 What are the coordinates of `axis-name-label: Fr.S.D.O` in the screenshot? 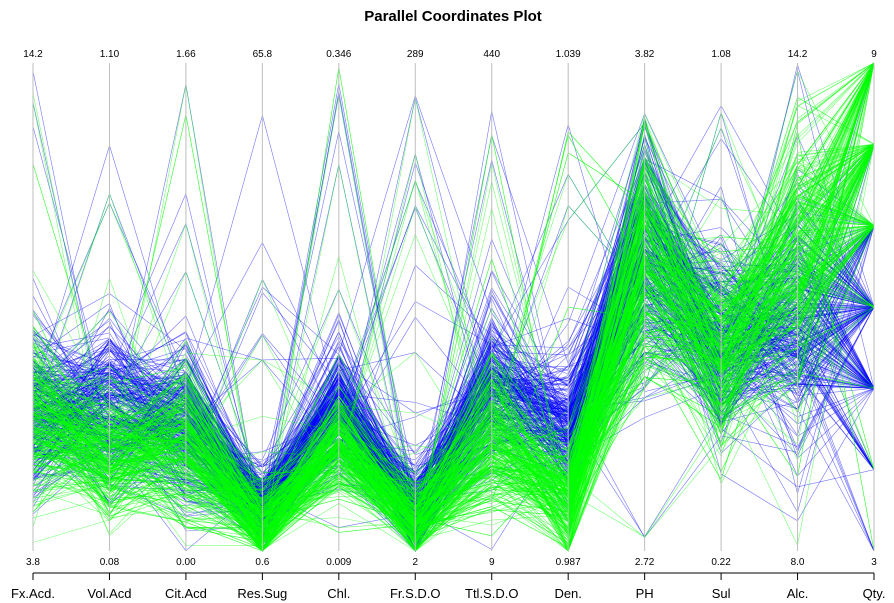 It's located at (415, 593).